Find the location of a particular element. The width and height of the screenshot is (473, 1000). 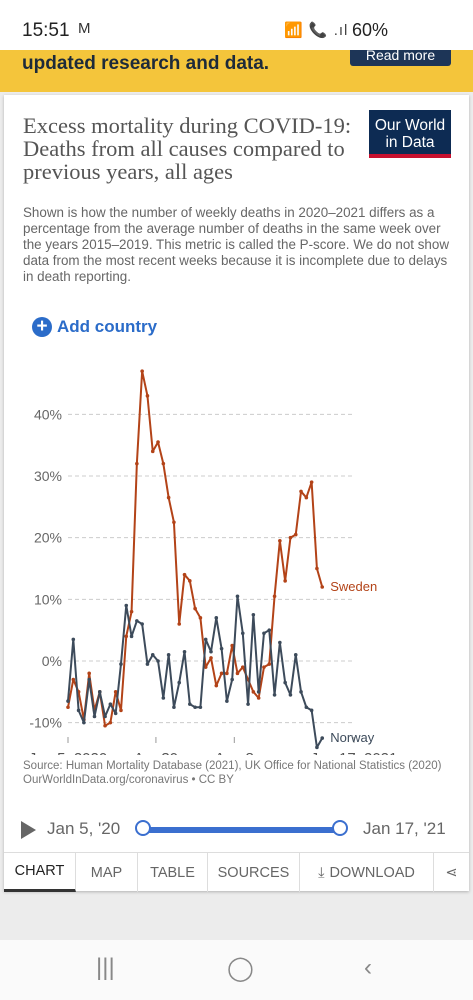

status-bar: 15:51 M 📶 📞 .ıl 60% is located at coordinates (236, 25).